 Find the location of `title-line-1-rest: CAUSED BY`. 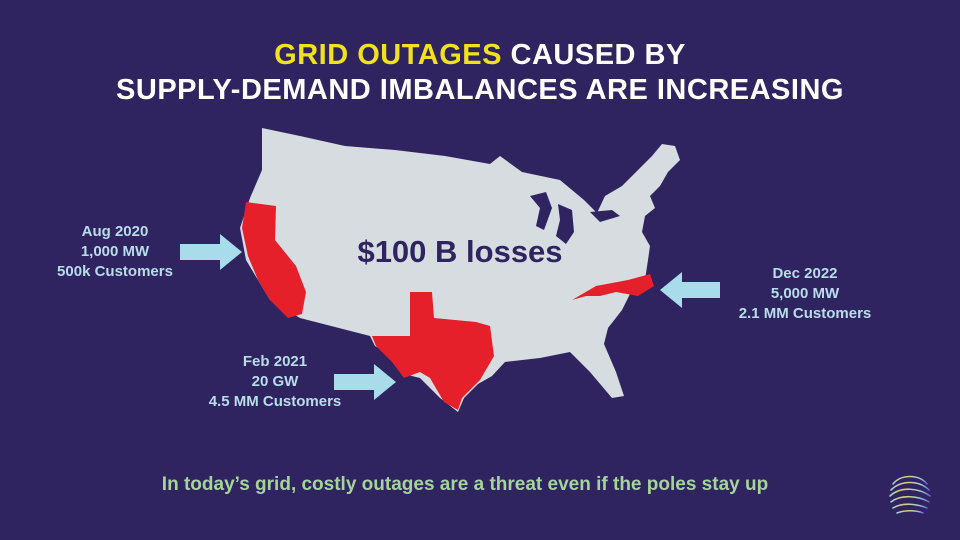

title-line-1-rest: CAUSED BY is located at coordinates (593, 55).